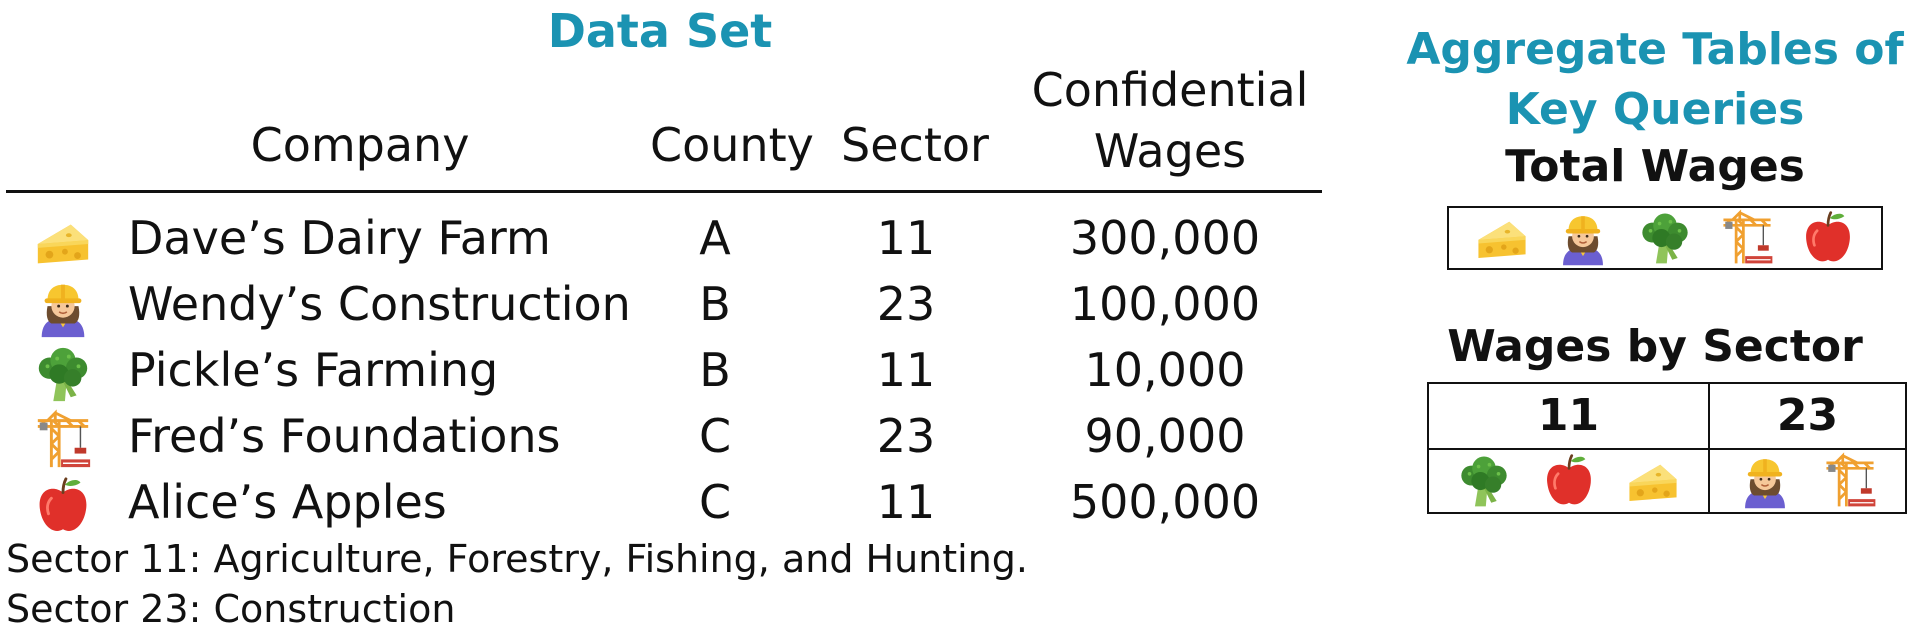 Image resolution: width=1918 pixels, height=641 pixels. I want to click on header-wages-line1: Confidential, so click(1170, 90).